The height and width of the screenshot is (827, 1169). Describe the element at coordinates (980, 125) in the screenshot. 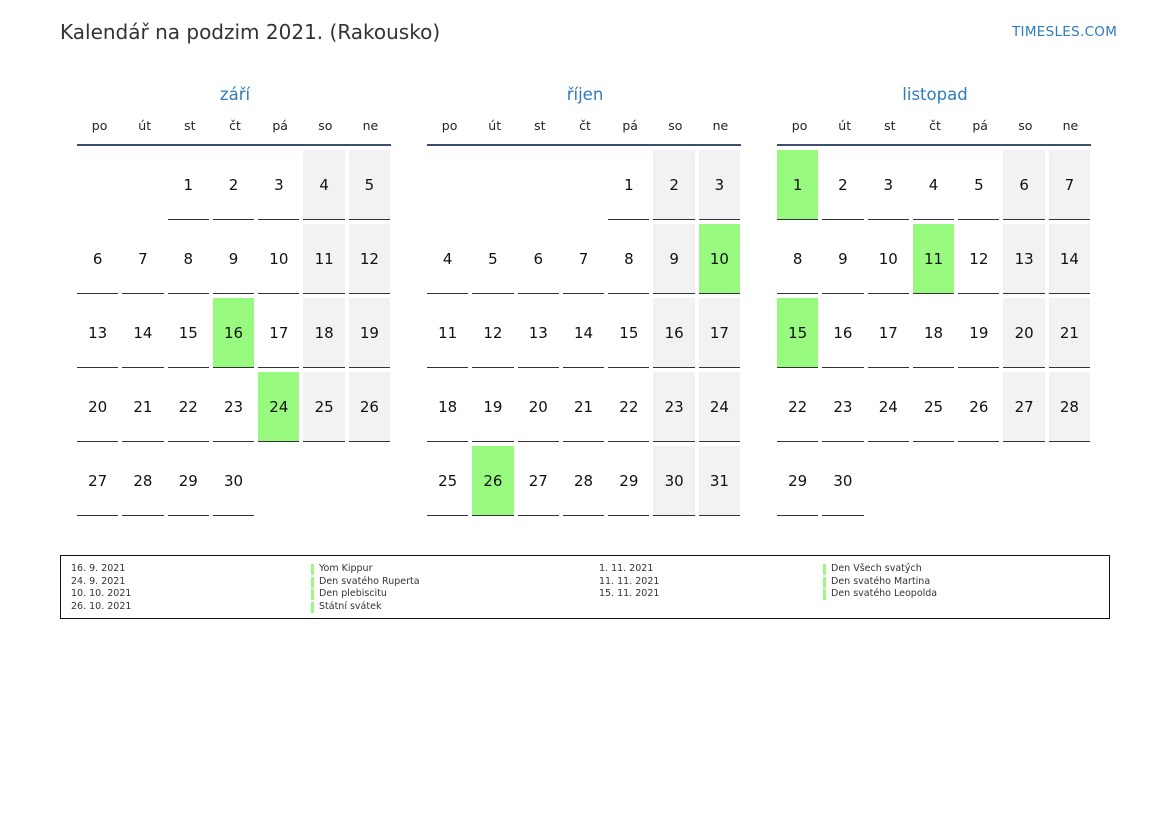

I see `weekday-label: pá` at that location.